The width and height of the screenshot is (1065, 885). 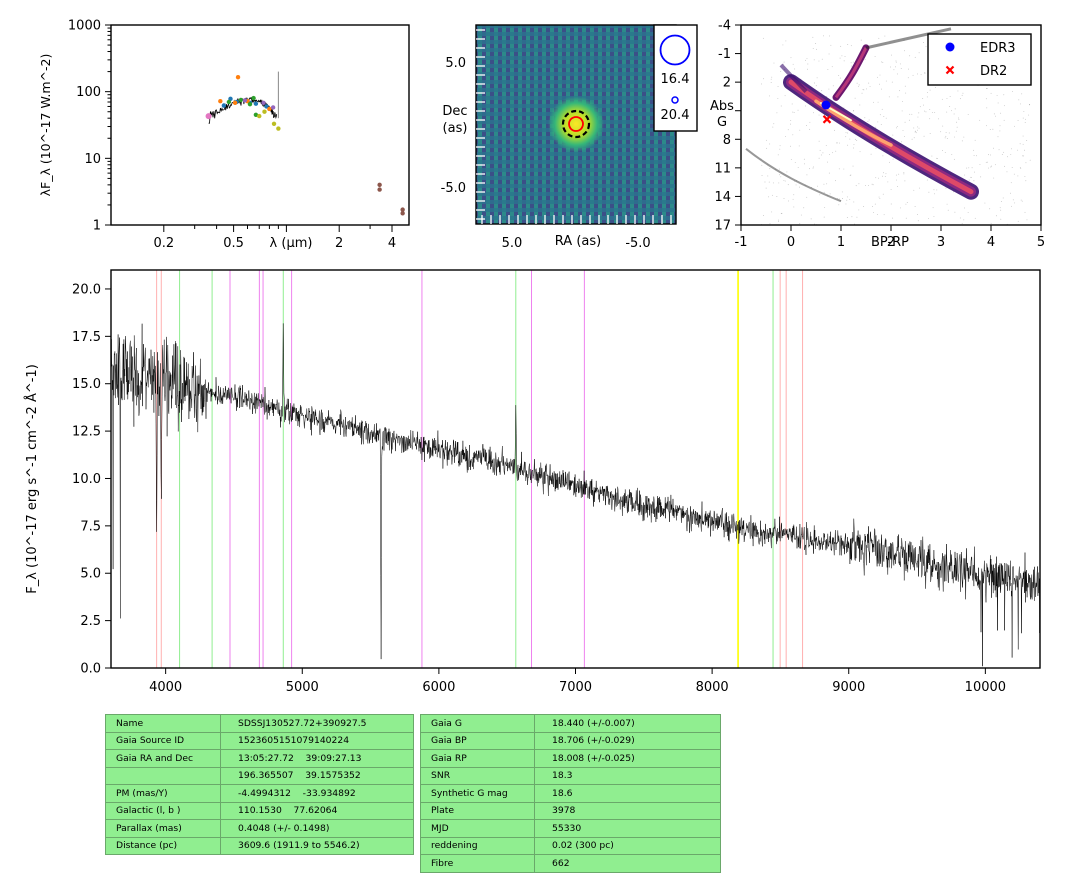 What do you see at coordinates (163, 810) in the screenshot?
I see `table-key: Galactic (l, b )` at bounding box center [163, 810].